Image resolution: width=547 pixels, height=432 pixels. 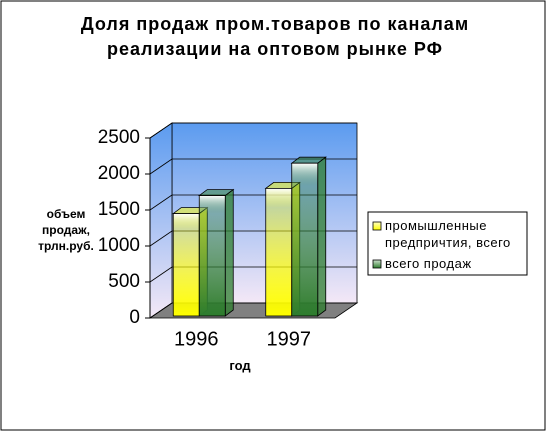 I want to click on y-tick-label: 2000, so click(x=119, y=173).